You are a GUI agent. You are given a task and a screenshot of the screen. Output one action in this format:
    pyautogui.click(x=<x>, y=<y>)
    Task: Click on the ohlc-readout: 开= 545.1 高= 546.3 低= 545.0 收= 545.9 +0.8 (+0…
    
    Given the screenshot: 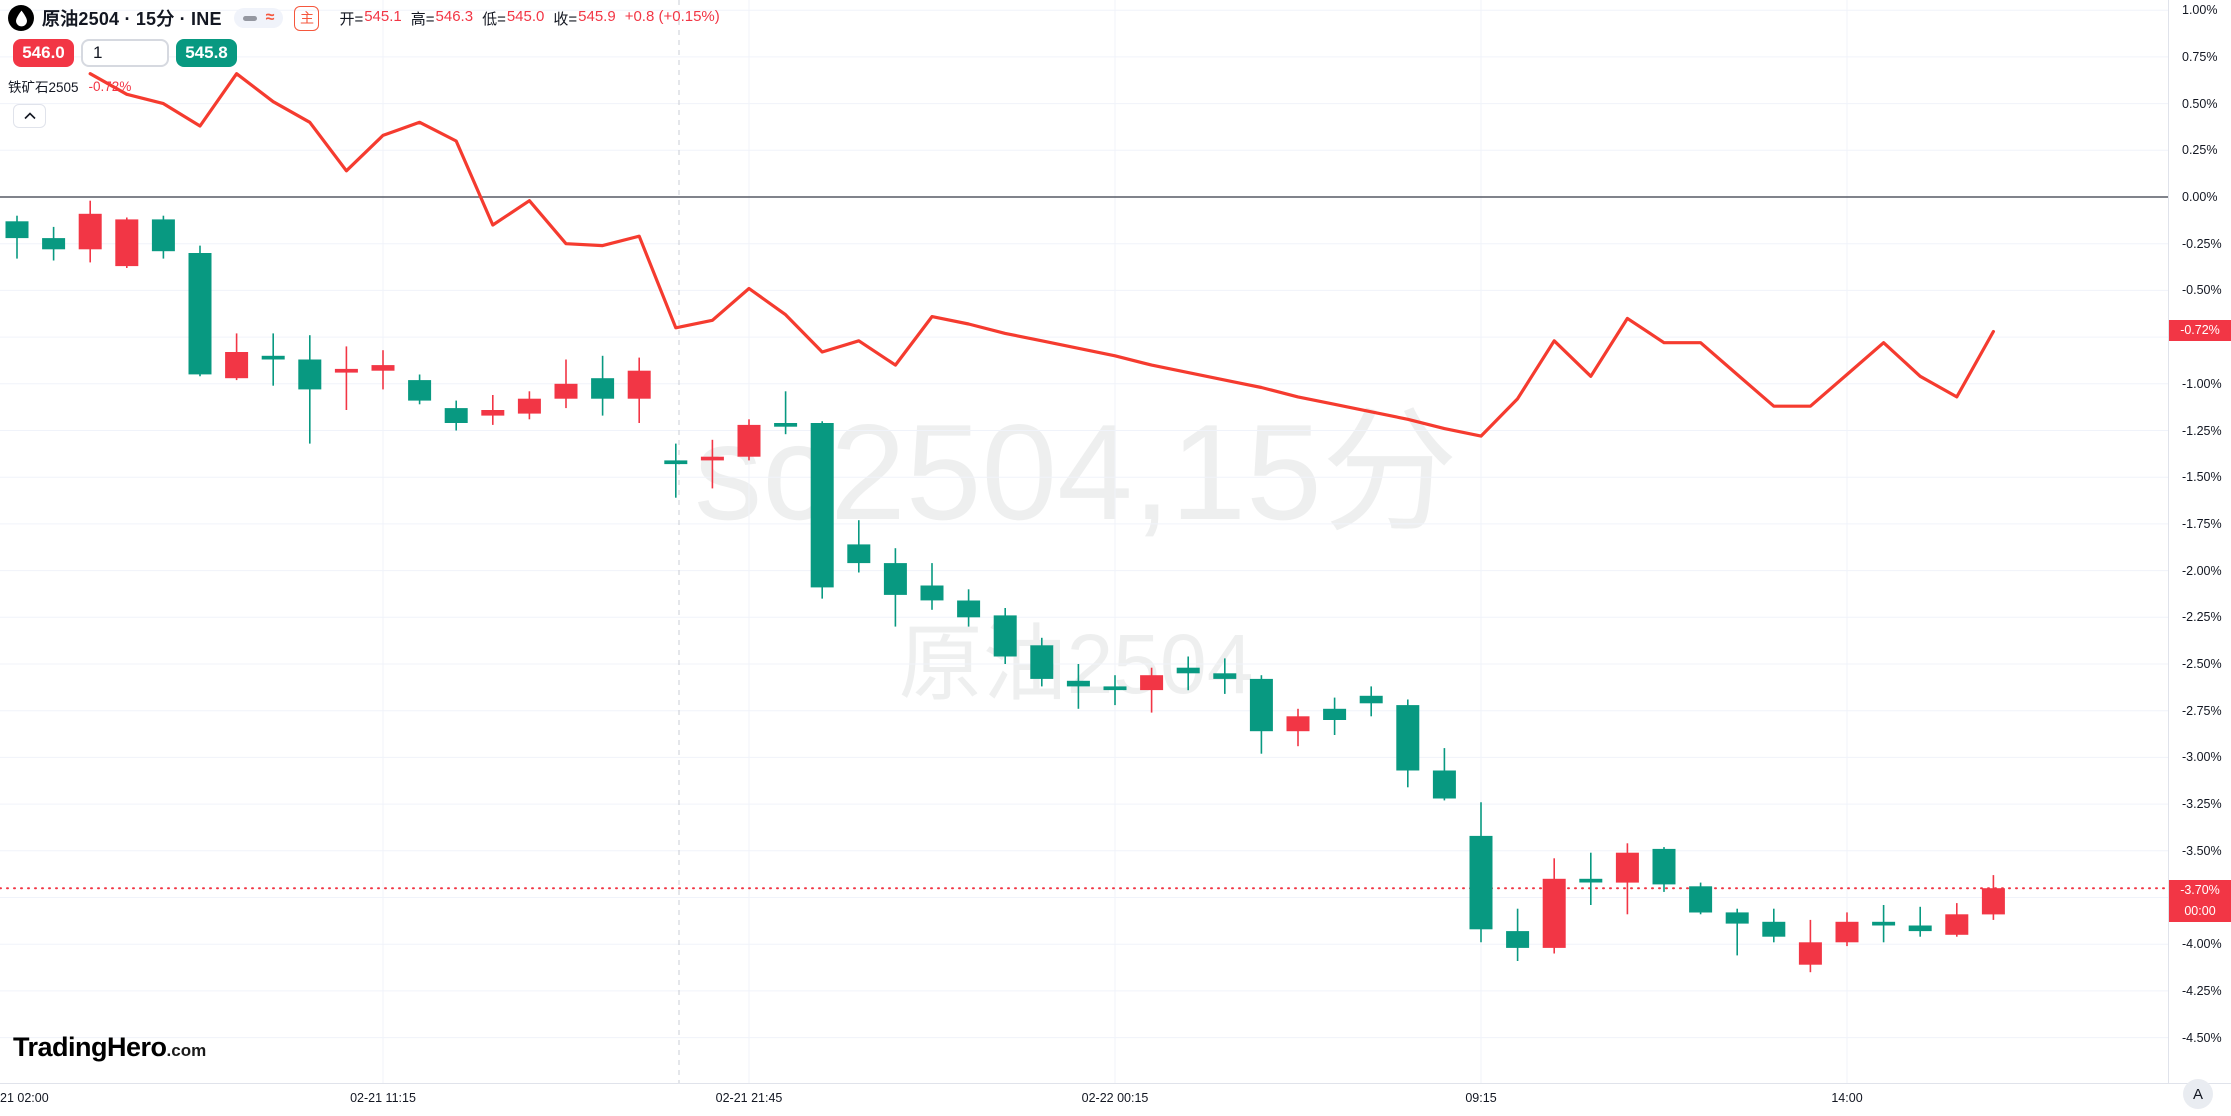 What is the action you would take?
    pyautogui.click(x=529, y=18)
    